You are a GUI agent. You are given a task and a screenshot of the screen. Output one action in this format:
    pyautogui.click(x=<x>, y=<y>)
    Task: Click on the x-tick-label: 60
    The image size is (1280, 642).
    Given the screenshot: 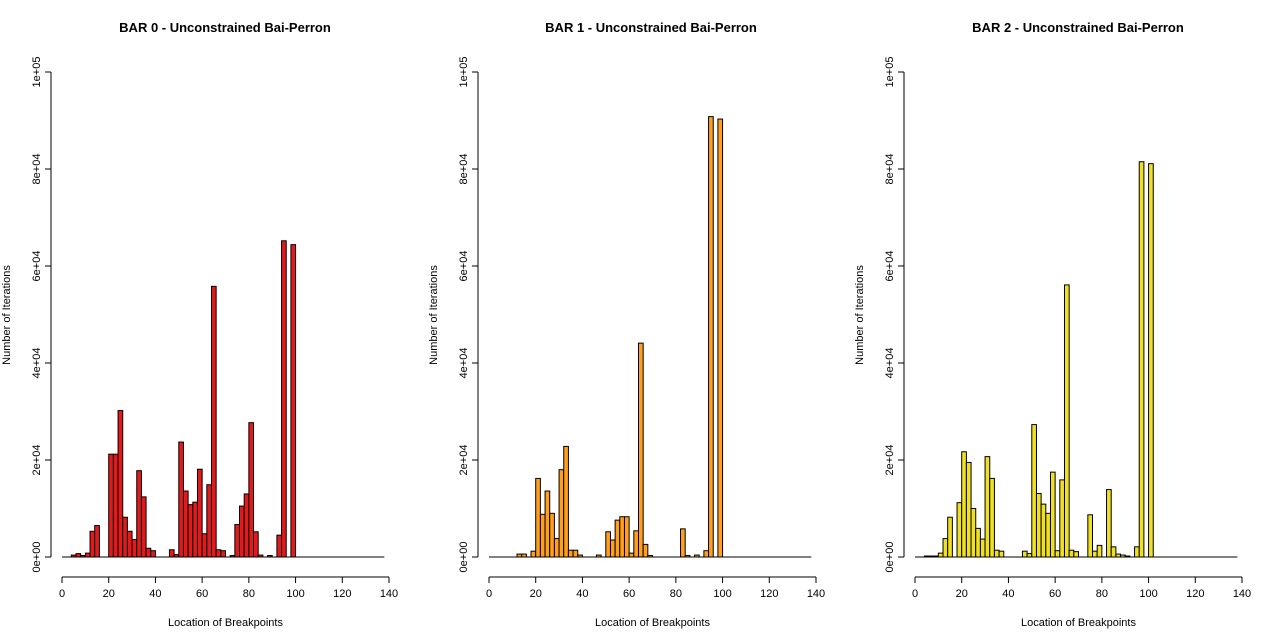 What is the action you would take?
    pyautogui.click(x=202, y=594)
    